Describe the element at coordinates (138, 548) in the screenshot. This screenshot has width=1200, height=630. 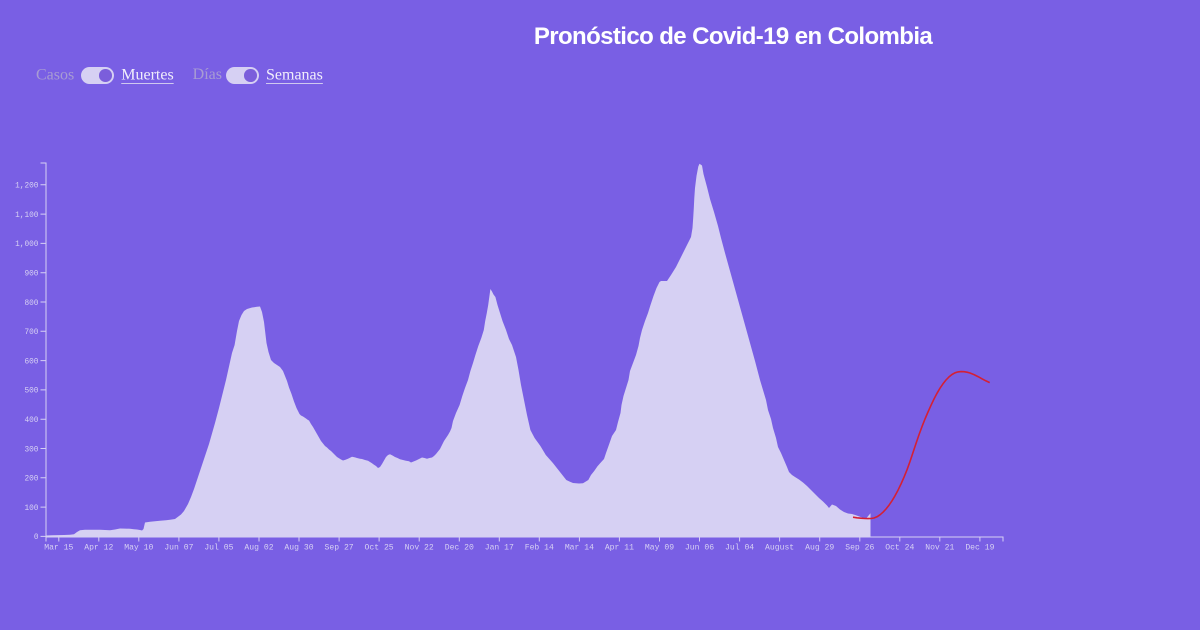
I see `svg-text: May 10` at that location.